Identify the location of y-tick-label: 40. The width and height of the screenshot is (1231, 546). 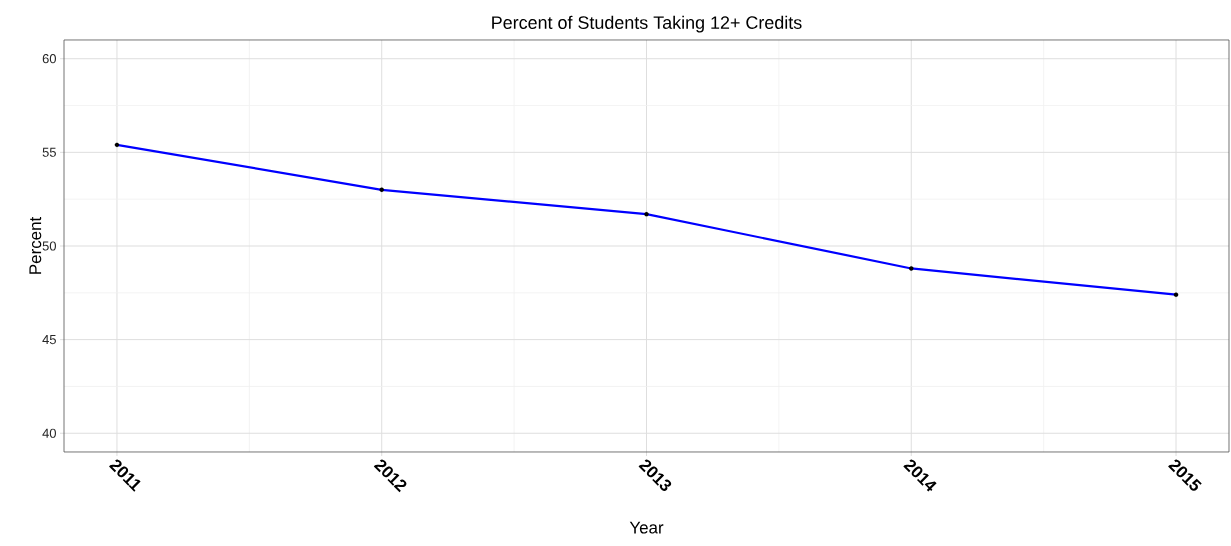
(49, 433).